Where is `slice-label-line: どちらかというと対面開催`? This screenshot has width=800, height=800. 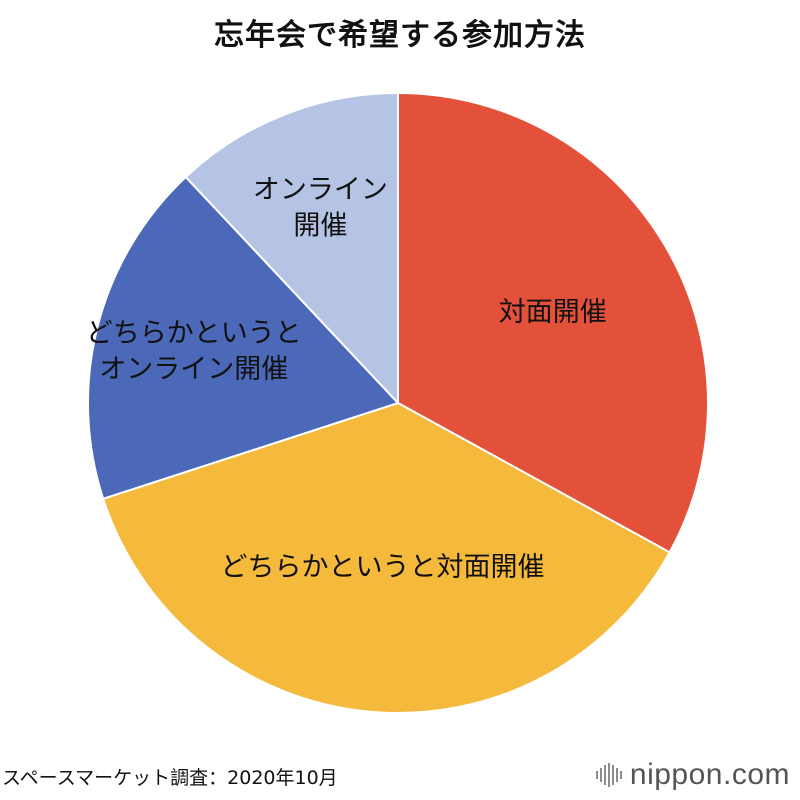 slice-label-line: どちらかというと対面開催 is located at coordinates (383, 567).